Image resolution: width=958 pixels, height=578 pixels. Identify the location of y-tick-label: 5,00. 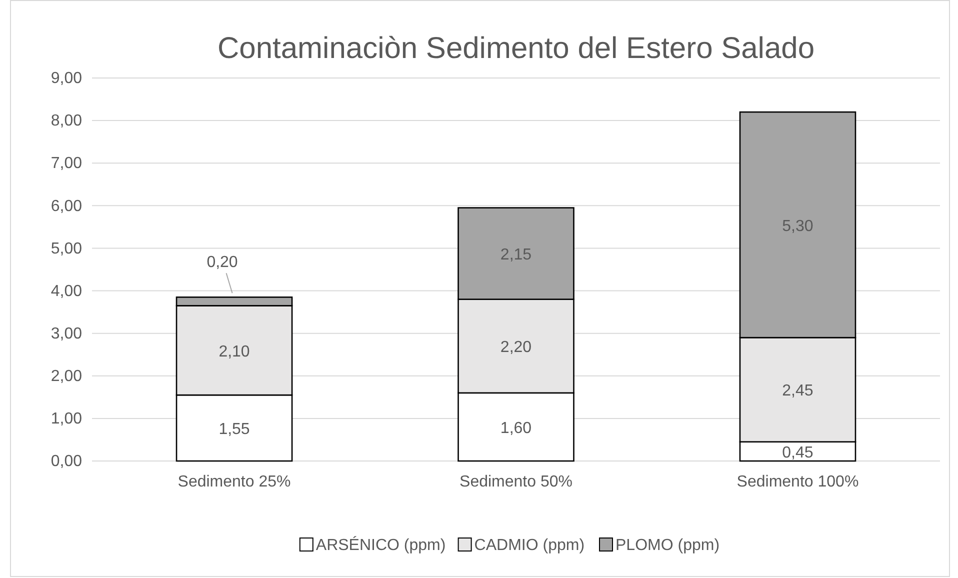
(66, 249).